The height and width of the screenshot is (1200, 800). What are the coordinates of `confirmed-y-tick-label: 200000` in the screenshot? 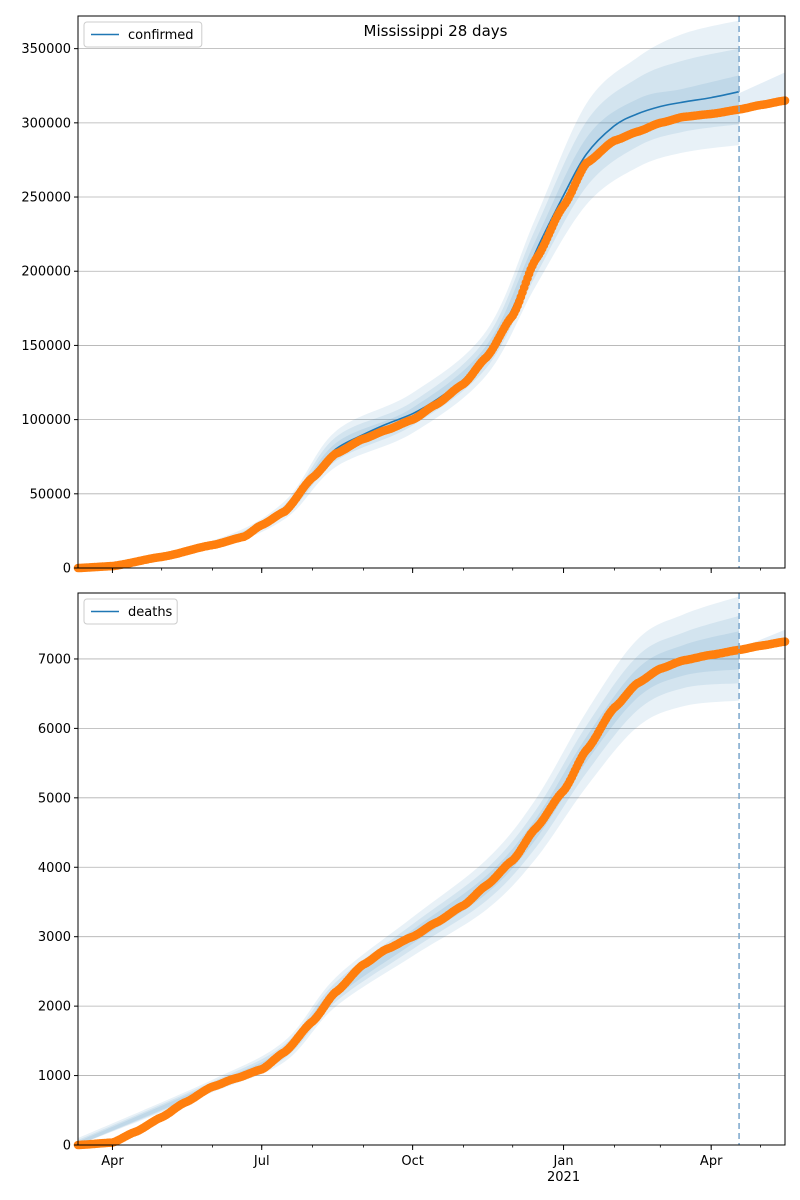 It's located at (46, 272).